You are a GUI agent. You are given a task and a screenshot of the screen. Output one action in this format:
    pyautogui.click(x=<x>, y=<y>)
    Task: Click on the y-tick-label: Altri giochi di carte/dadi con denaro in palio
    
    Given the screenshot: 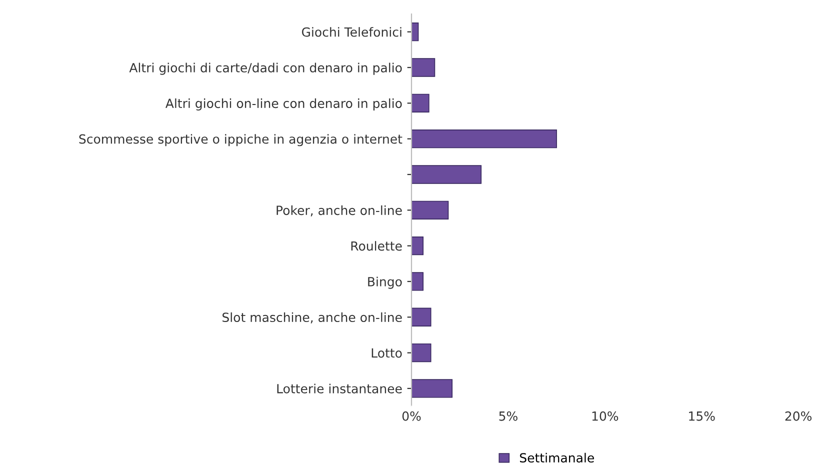 What is the action you would take?
    pyautogui.click(x=265, y=68)
    